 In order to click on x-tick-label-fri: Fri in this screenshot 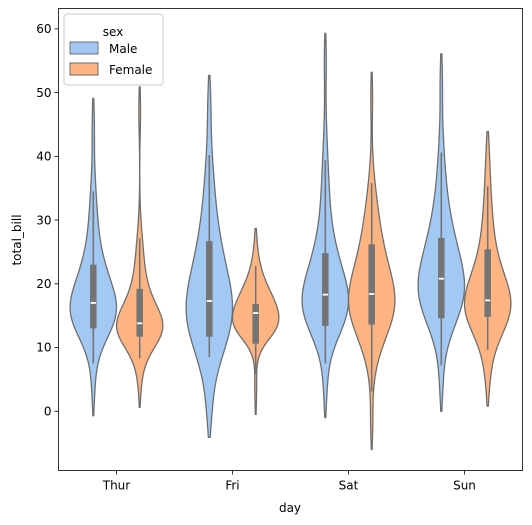, I will do `click(232, 486)`.